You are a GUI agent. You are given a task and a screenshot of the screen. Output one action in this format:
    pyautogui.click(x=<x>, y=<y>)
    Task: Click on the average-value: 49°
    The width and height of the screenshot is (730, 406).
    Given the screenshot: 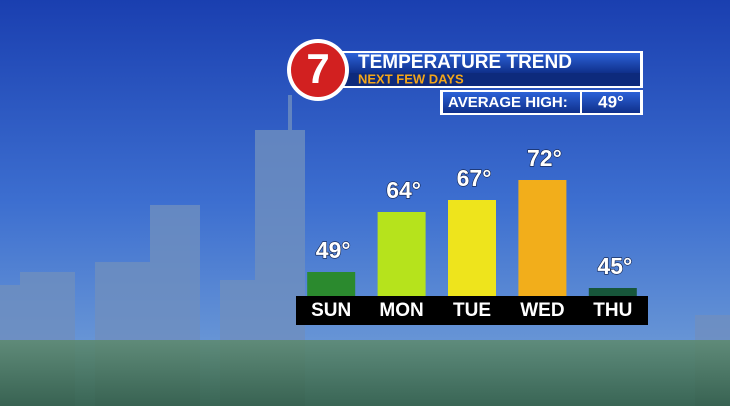 What is the action you would take?
    pyautogui.click(x=611, y=101)
    